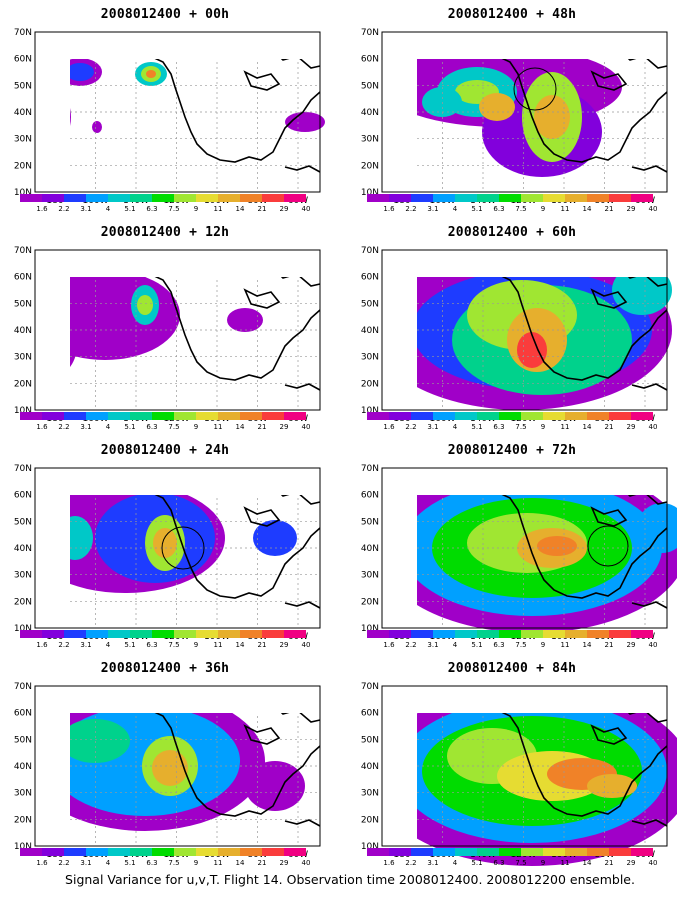 This screenshot has width=700, height=900. Describe the element at coordinates (23, 767) in the screenshot. I see `latitude-label: 40N` at that location.